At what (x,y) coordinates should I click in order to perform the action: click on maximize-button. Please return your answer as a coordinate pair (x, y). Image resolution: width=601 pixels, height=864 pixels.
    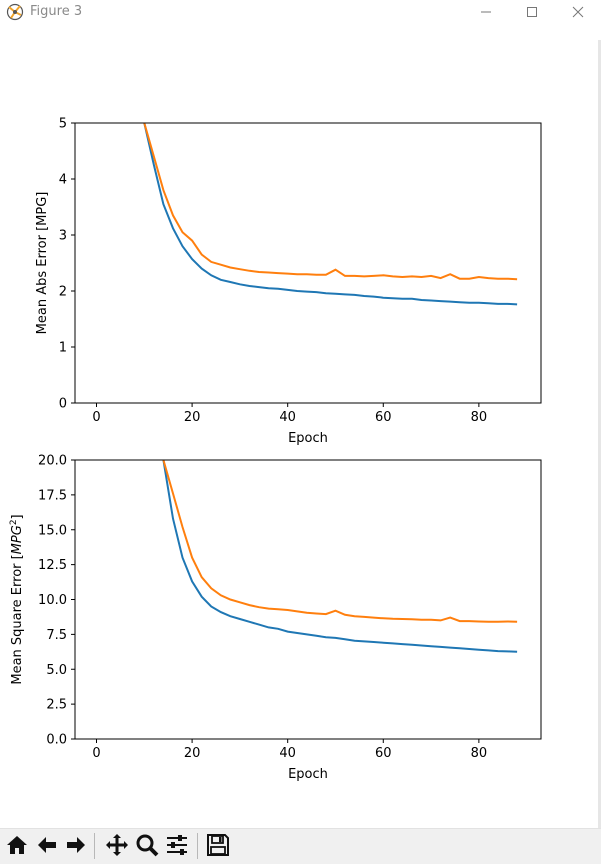
    Looking at the image, I should click on (532, 12).